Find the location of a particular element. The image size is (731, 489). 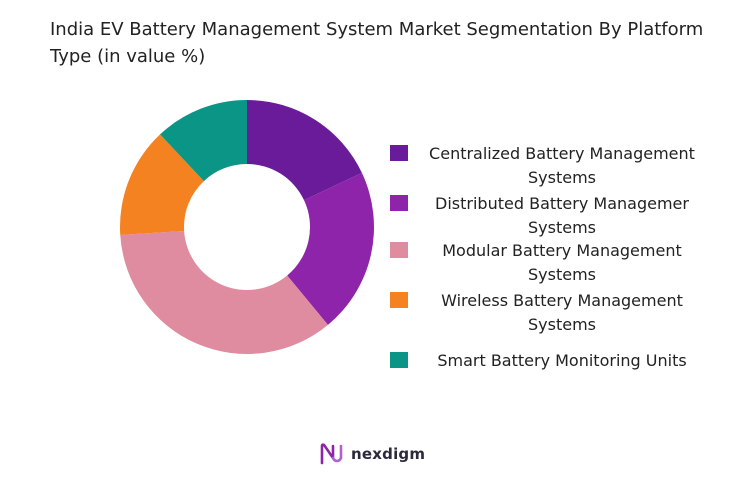

legend-label: Smart Battery Monitoring Units is located at coordinates (562, 360).